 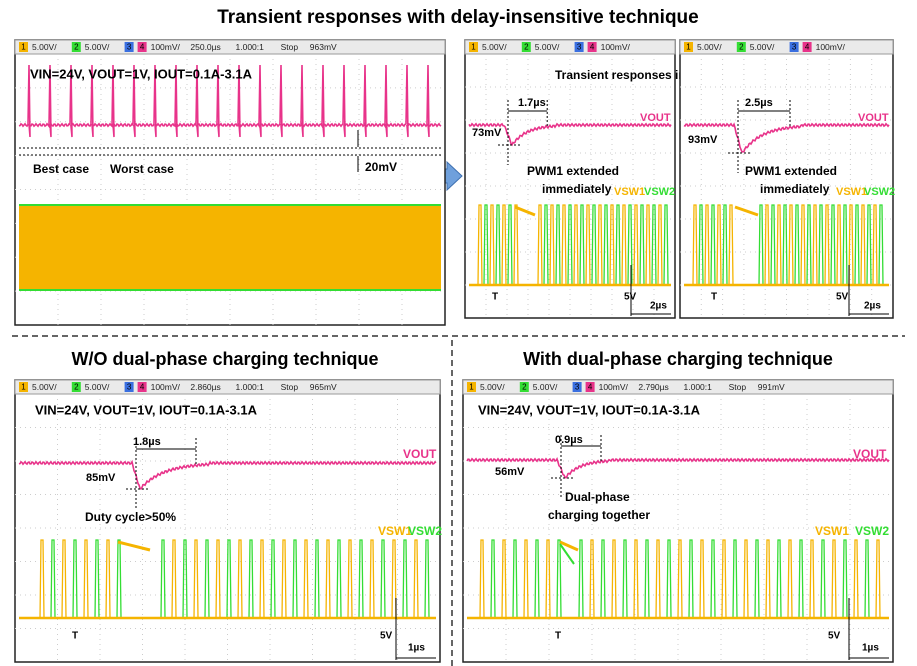 What do you see at coordinates (230, 247) in the screenshot?
I see `switching-envelope` at bounding box center [230, 247].